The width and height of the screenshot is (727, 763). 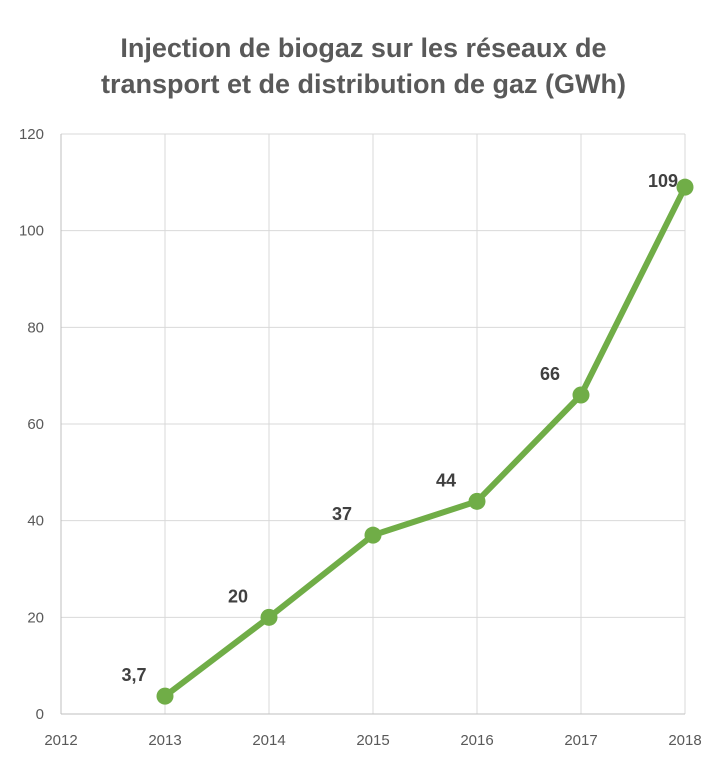 I want to click on data-label: 44, so click(x=446, y=480).